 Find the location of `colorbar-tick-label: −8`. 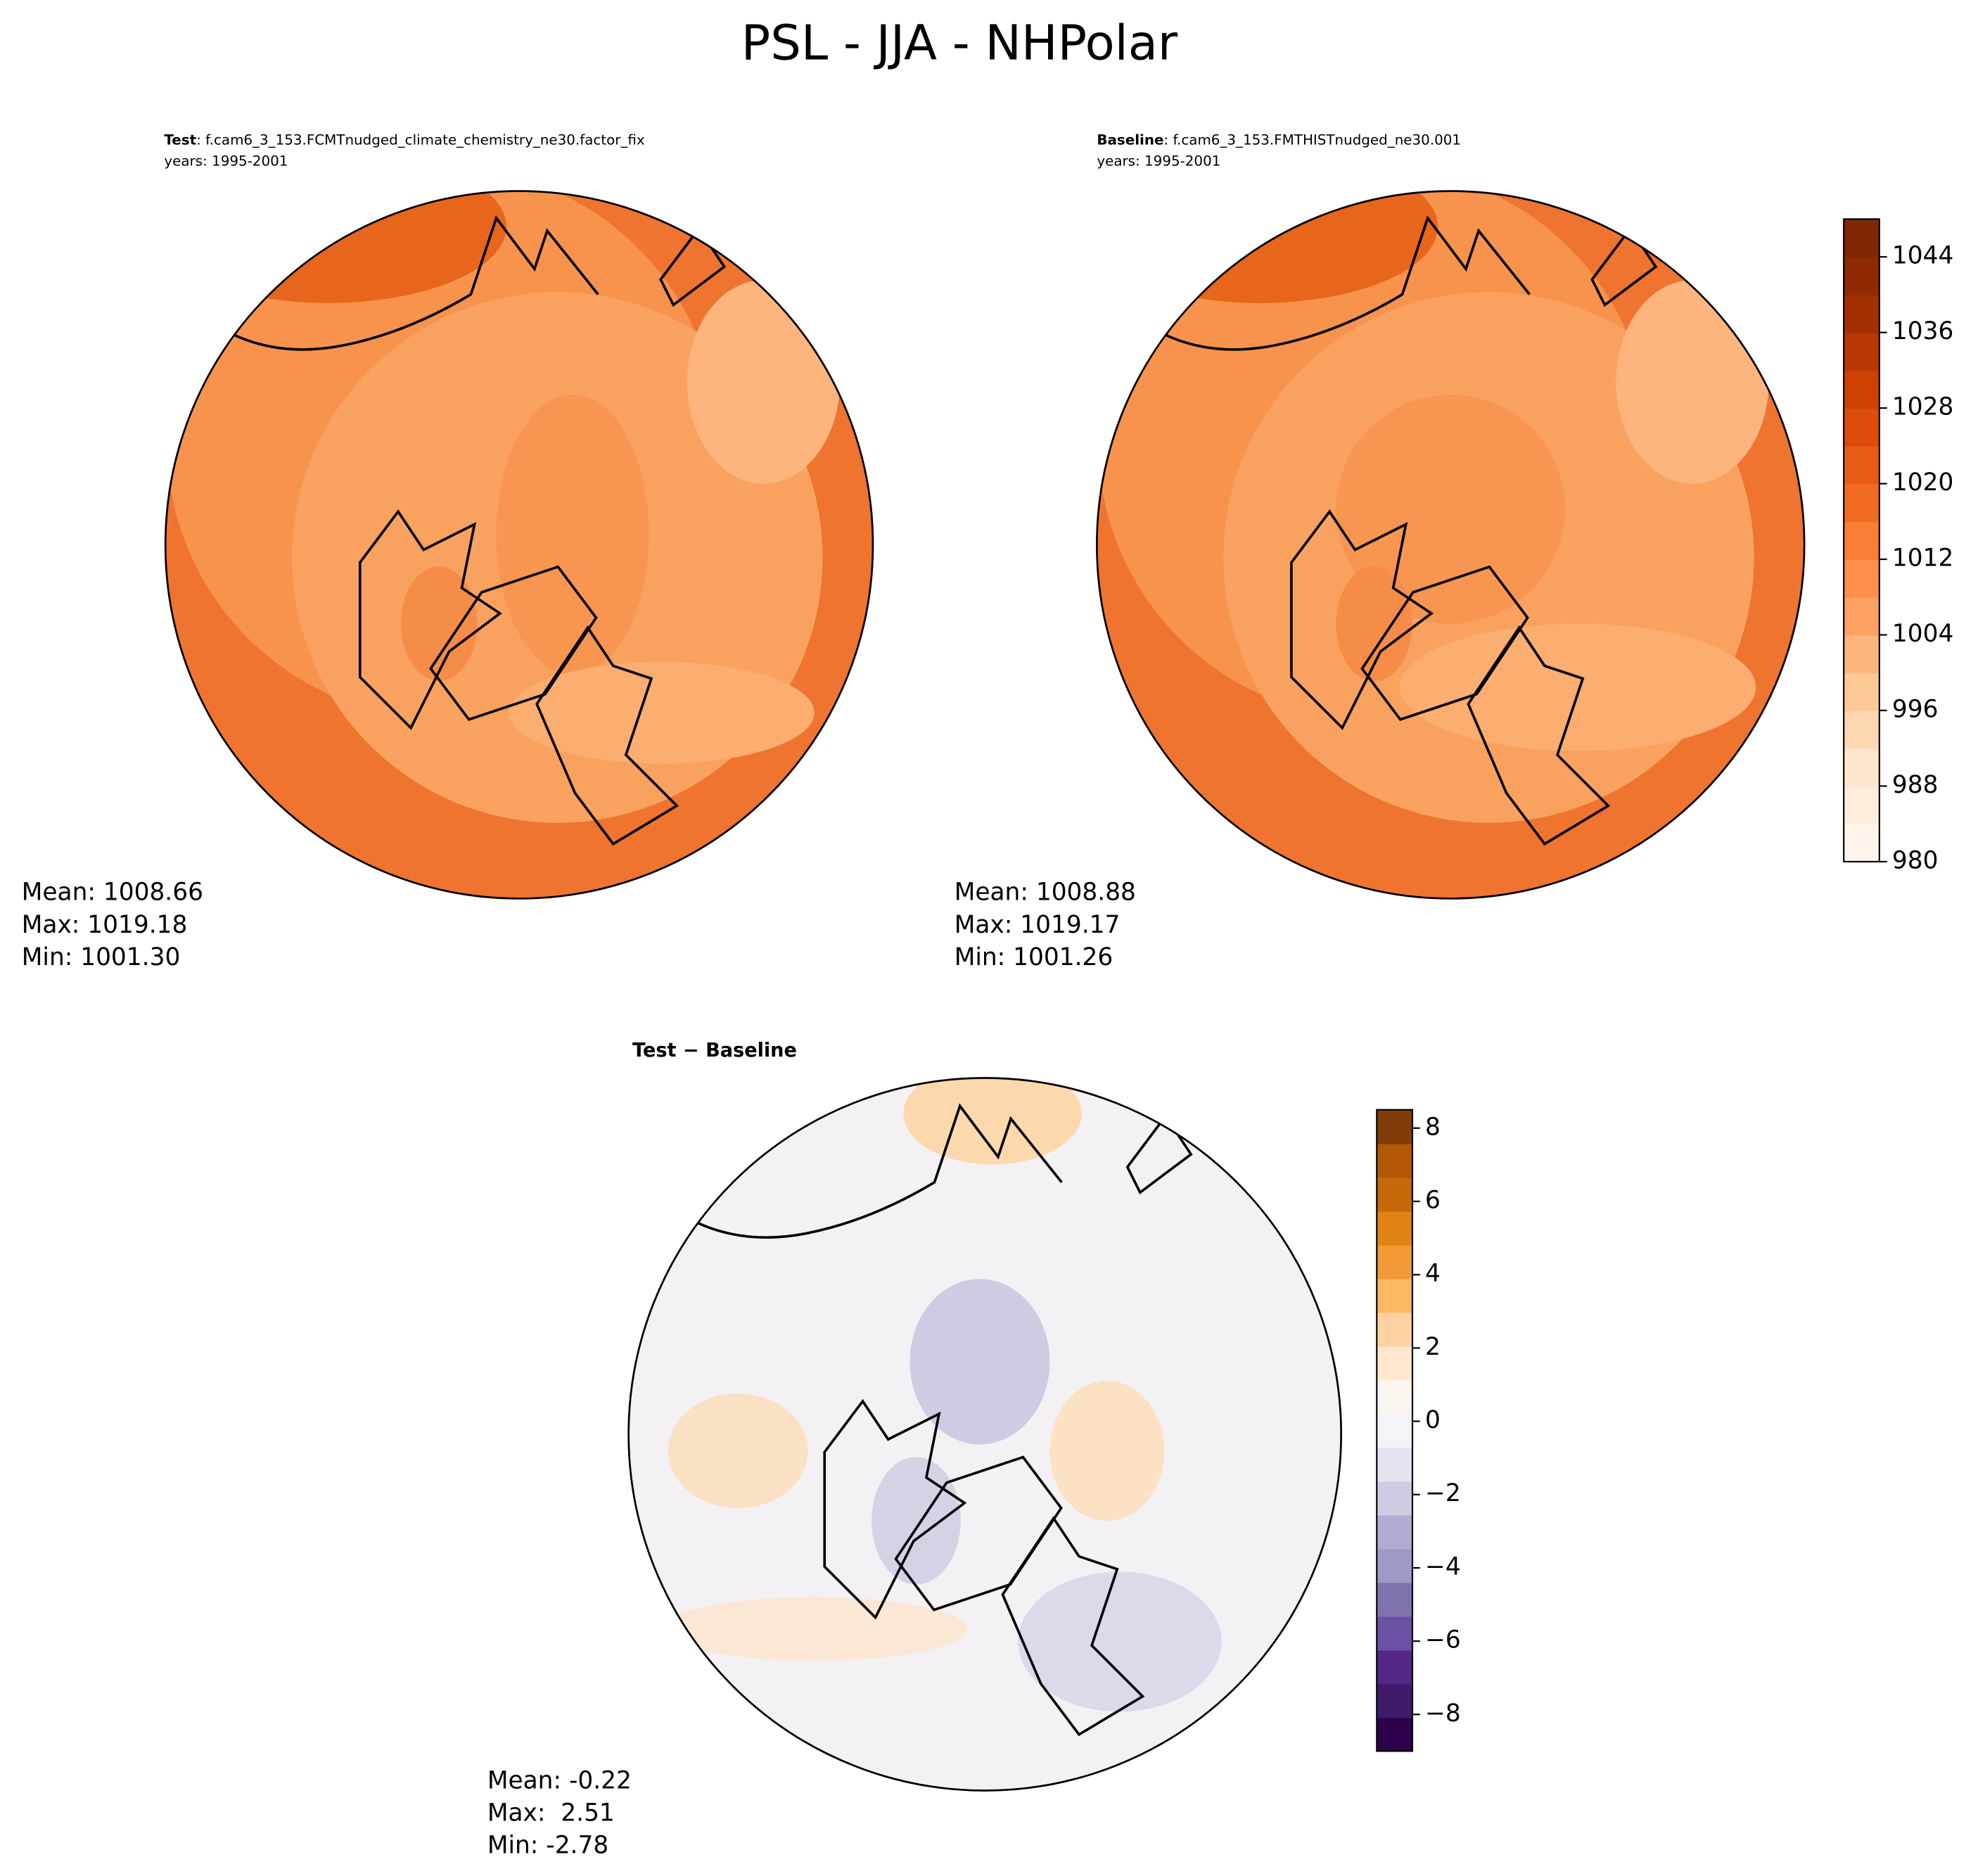

colorbar-tick-label: −8 is located at coordinates (1443, 1713).